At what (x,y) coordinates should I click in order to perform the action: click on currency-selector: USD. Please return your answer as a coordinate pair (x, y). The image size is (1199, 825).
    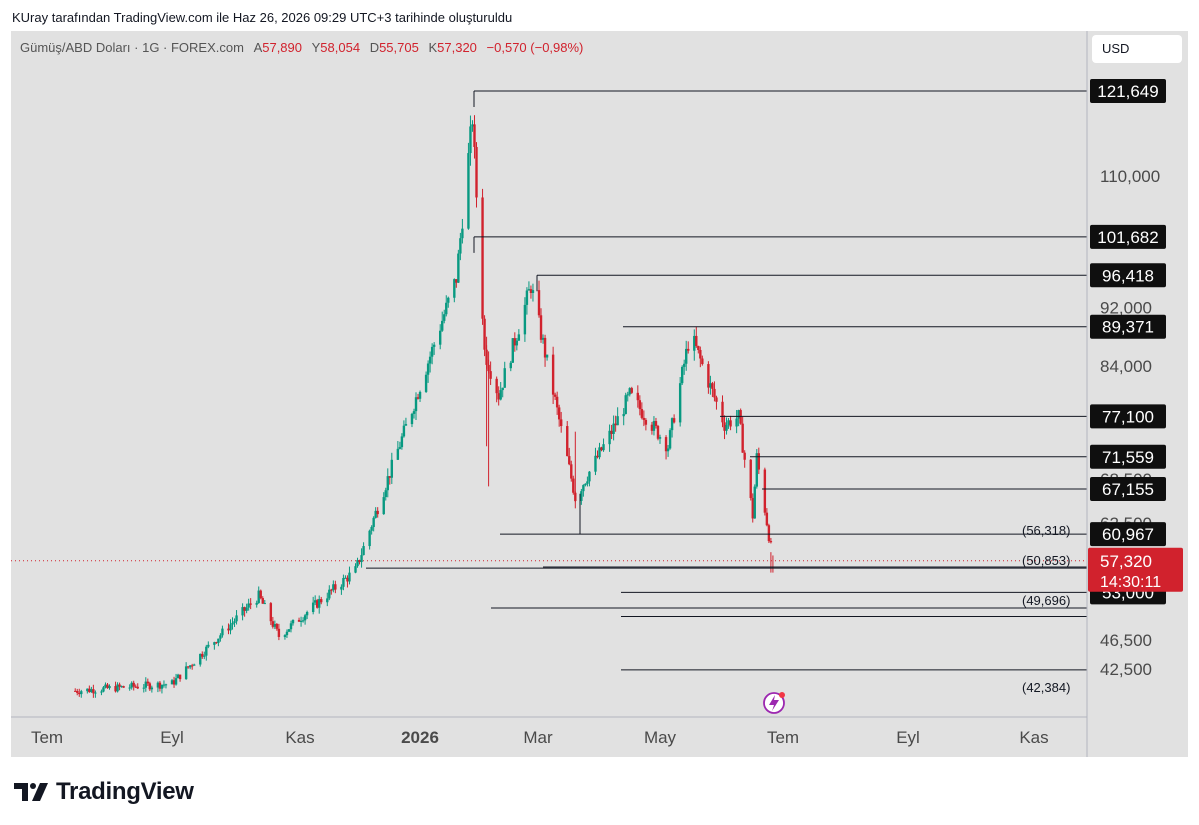
    Looking at the image, I should click on (1137, 49).